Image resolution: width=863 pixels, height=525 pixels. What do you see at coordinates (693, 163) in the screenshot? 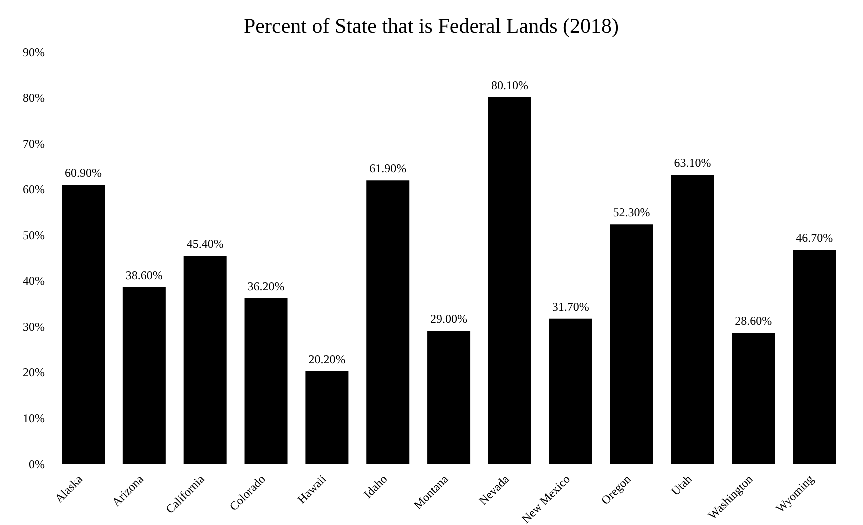
I see `data-label: 63.10%` at bounding box center [693, 163].